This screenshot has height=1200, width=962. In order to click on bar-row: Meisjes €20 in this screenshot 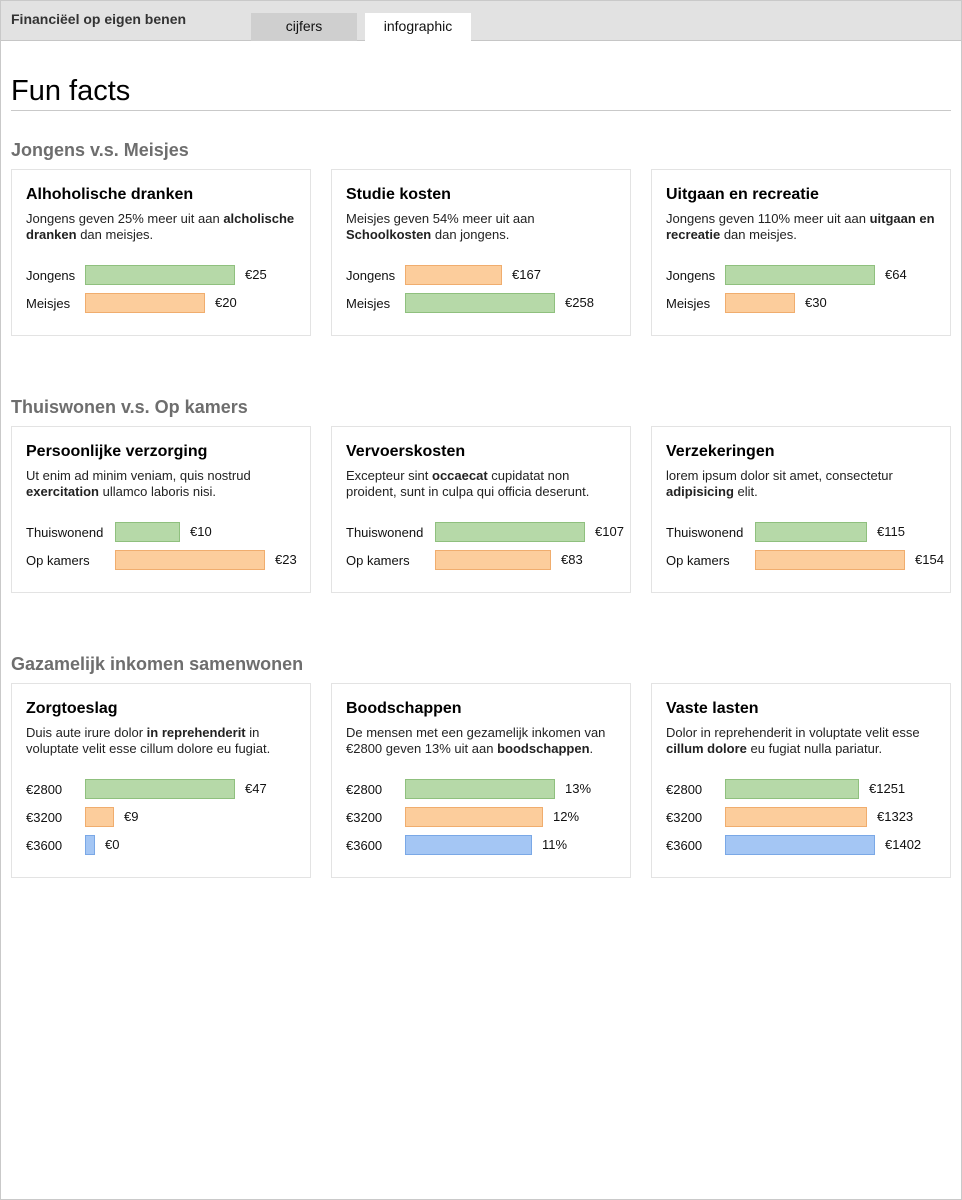, I will do `click(166, 303)`.